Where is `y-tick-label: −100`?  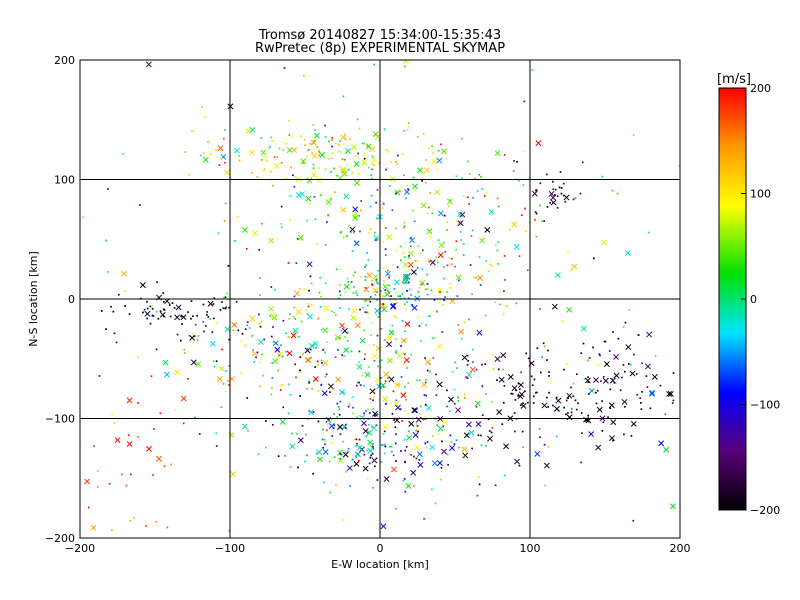
y-tick-label: −100 is located at coordinates (60, 419).